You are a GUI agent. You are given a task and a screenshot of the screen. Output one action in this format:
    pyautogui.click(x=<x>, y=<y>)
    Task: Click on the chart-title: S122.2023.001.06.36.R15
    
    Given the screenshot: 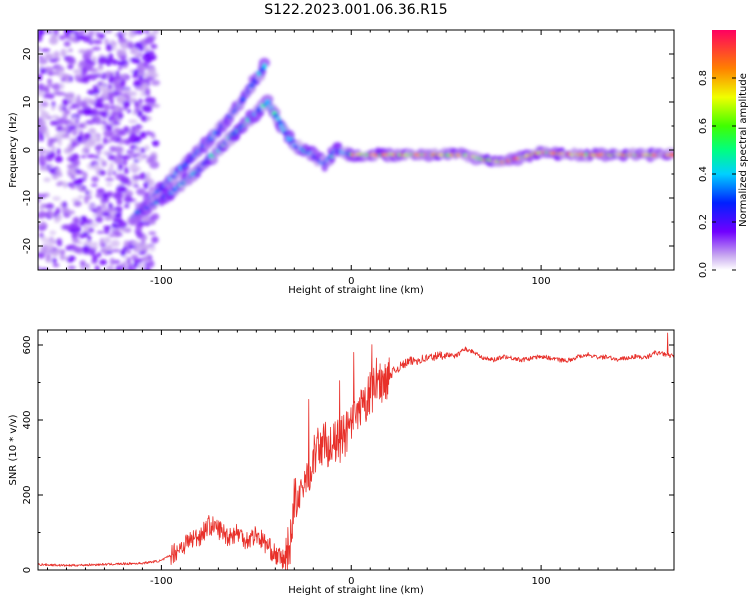 What is the action you would take?
    pyautogui.click(x=355, y=10)
    